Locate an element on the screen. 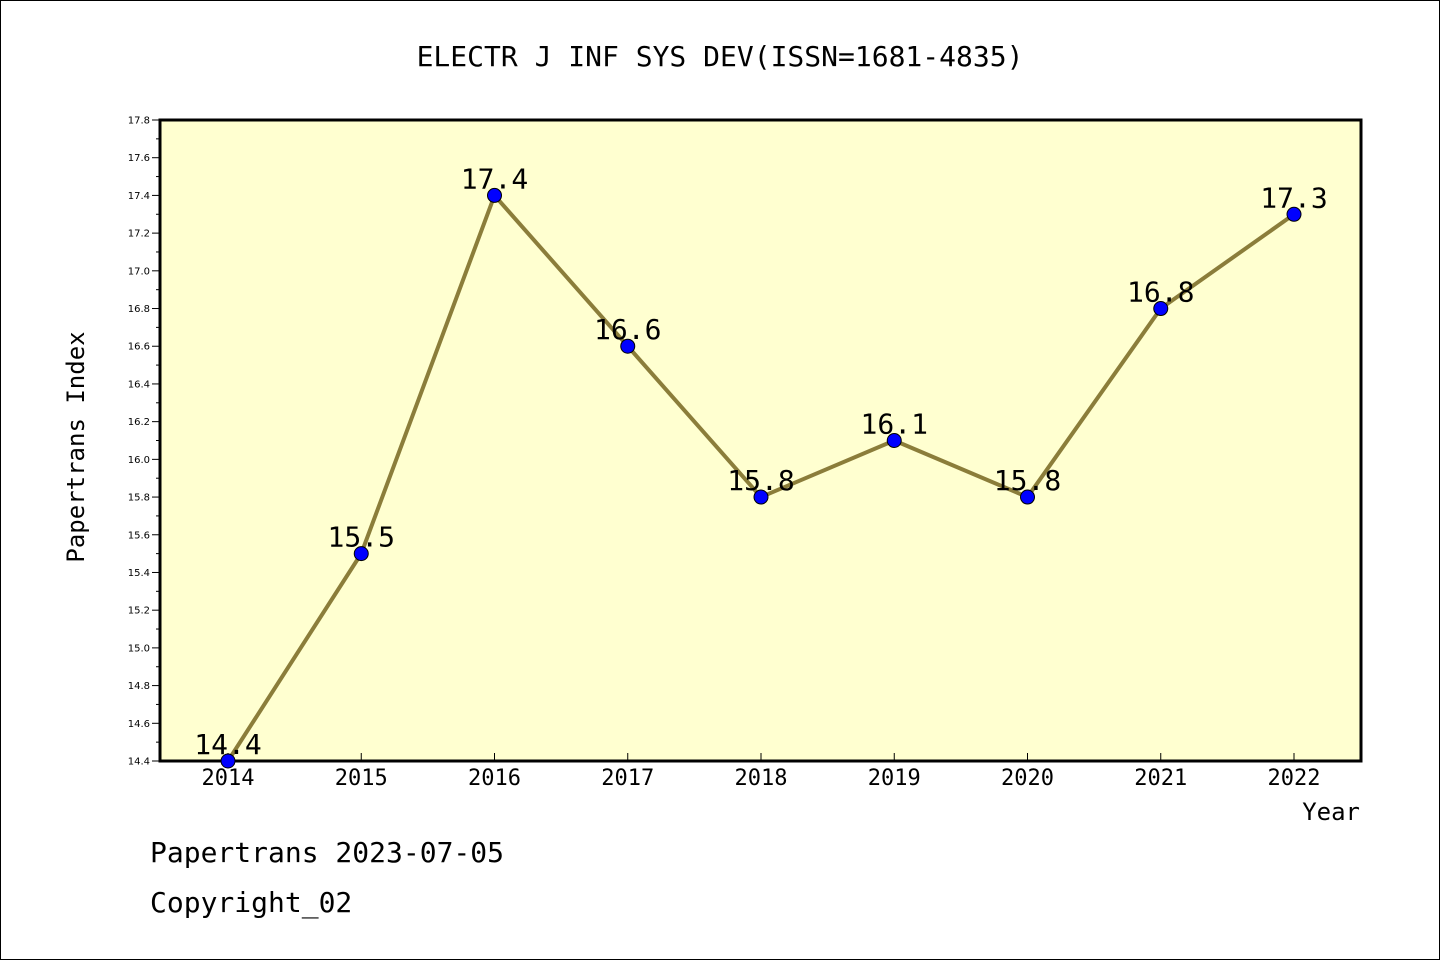 The height and width of the screenshot is (960, 1440). footer-date-text: Papertrans 2023-07-05 is located at coordinates (327, 852).